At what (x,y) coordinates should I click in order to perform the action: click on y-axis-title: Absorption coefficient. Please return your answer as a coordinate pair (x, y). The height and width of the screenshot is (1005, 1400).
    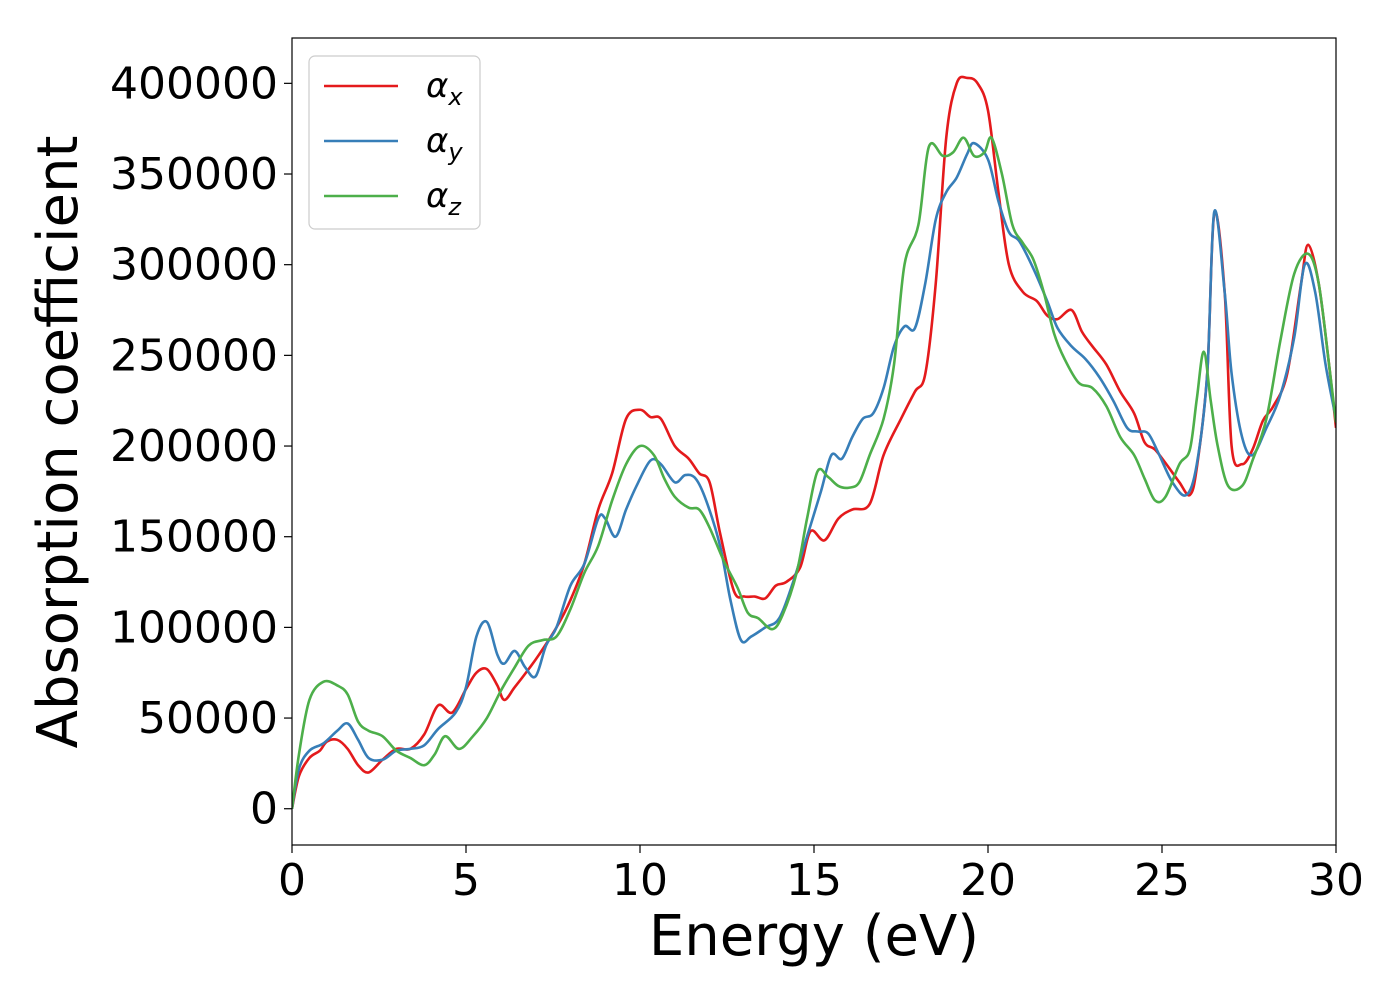
    Looking at the image, I should click on (58, 442).